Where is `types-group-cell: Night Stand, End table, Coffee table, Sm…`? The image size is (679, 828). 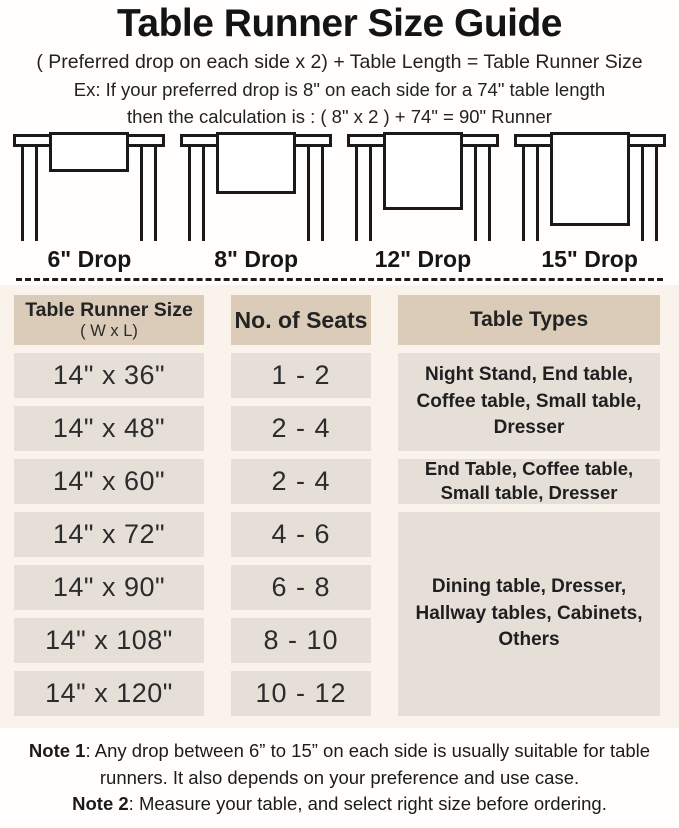
types-group-cell: Night Stand, End table, Coffee table, Sm… is located at coordinates (529, 401).